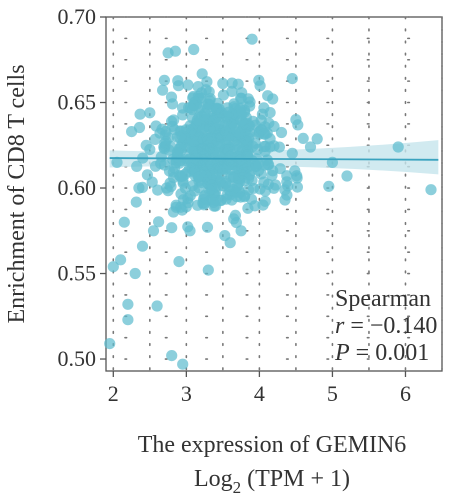 This screenshot has width=474, height=500. I want to click on y-tick-label: 0.50, so click(77, 358).